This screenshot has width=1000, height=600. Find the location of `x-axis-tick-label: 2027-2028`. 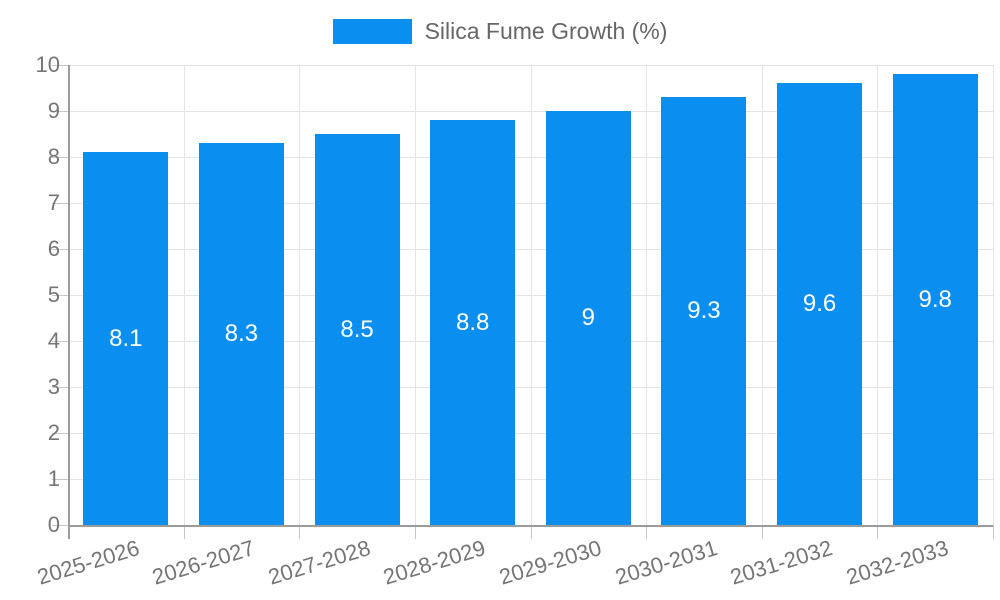

x-axis-tick-label: 2027-2028 is located at coordinates (319, 562).